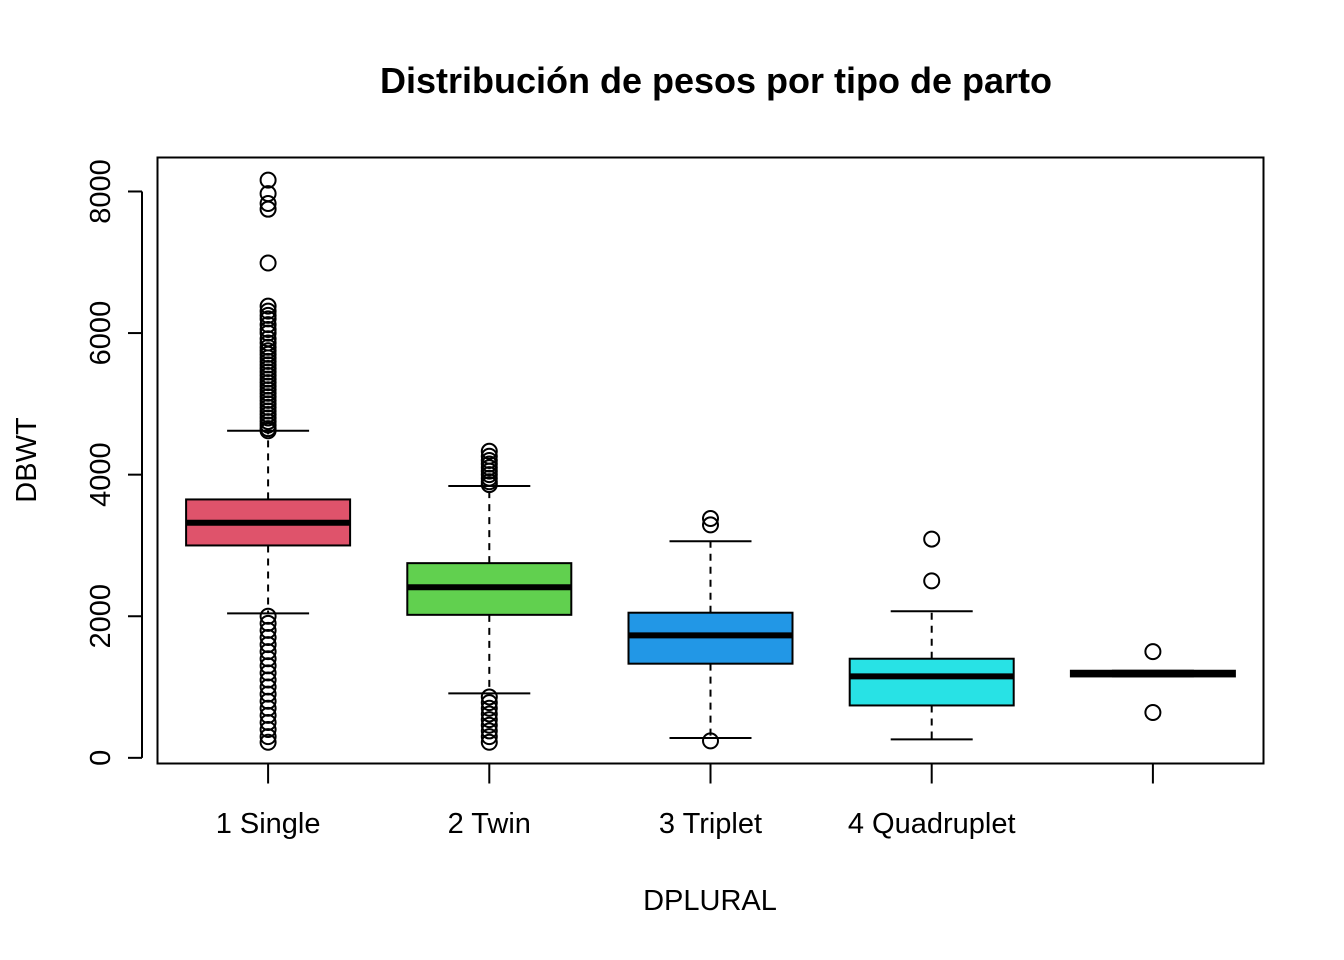 The image size is (1344, 960). What do you see at coordinates (710, 824) in the screenshot?
I see `x-tick-label: 3 Triplet` at bounding box center [710, 824].